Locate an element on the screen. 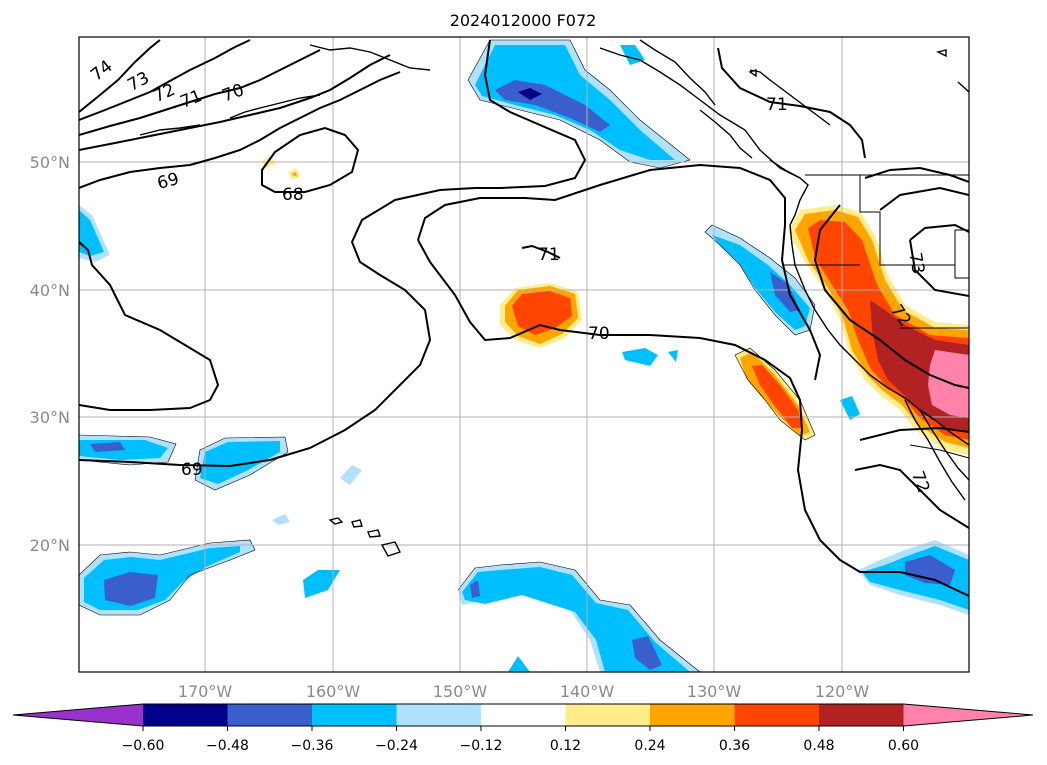 The image size is (1047, 765). lon-label: 160°W is located at coordinates (333, 691).